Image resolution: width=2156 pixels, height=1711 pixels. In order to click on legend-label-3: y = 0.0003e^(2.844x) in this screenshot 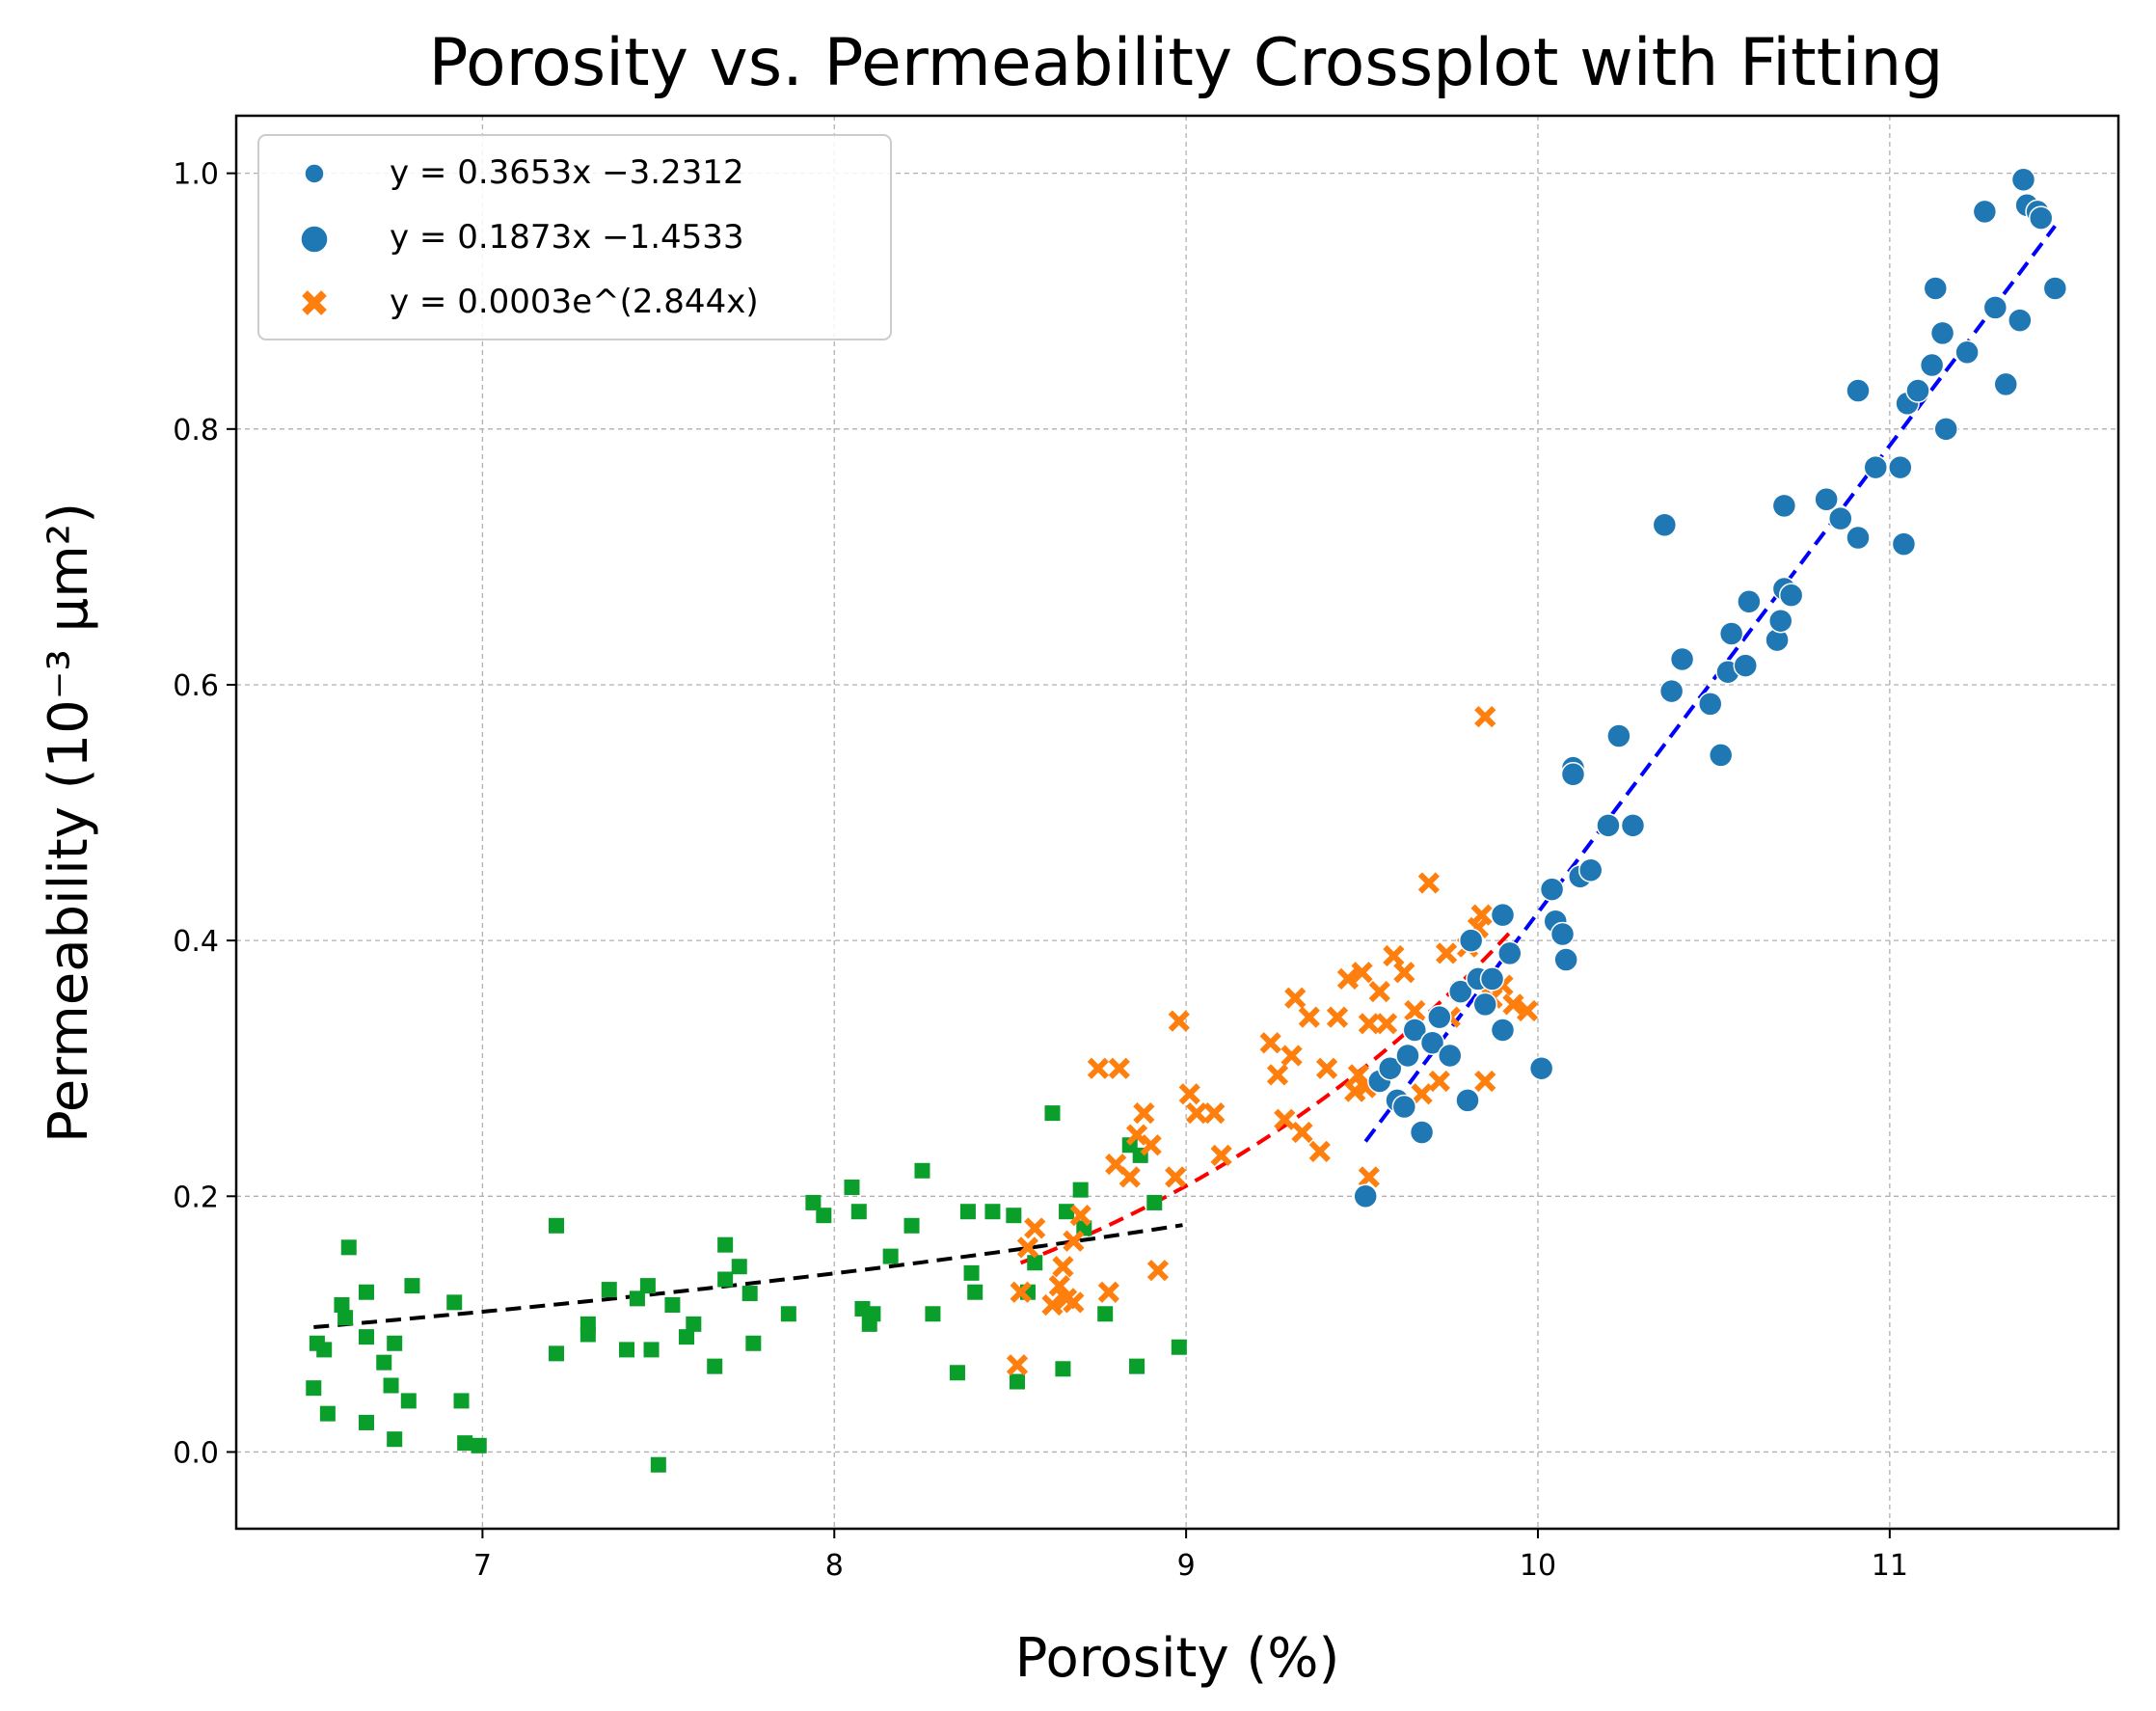, I will do `click(574, 302)`.